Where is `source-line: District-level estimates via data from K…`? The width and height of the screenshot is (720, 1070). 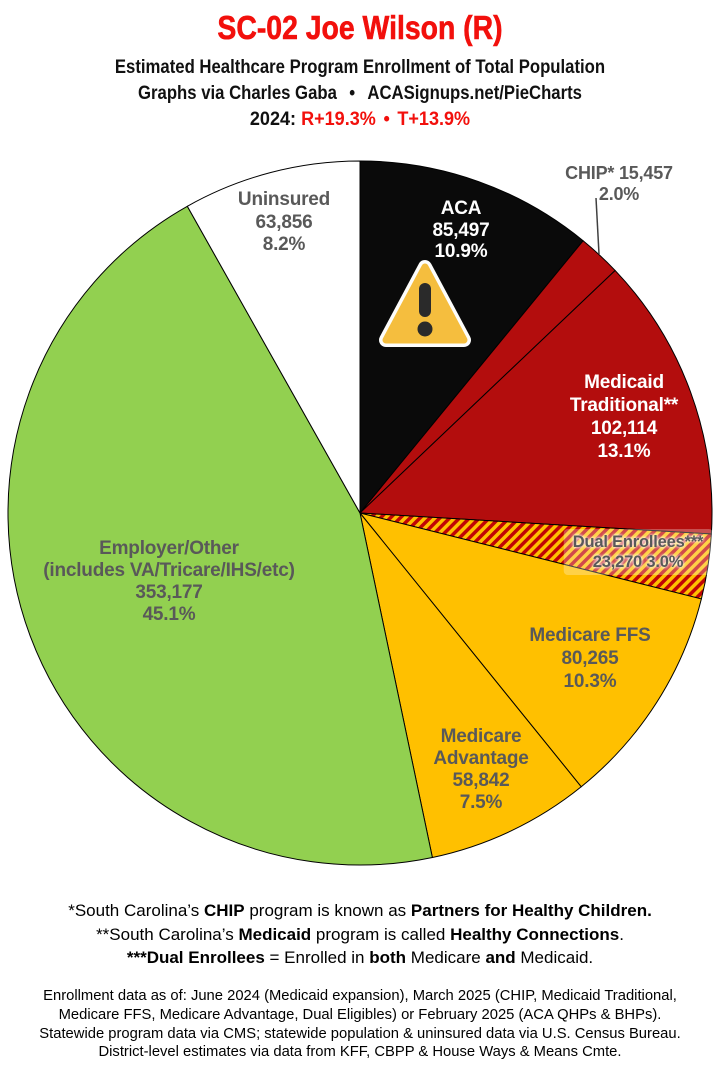
source-line: District-level estimates via data from K… is located at coordinates (360, 1052).